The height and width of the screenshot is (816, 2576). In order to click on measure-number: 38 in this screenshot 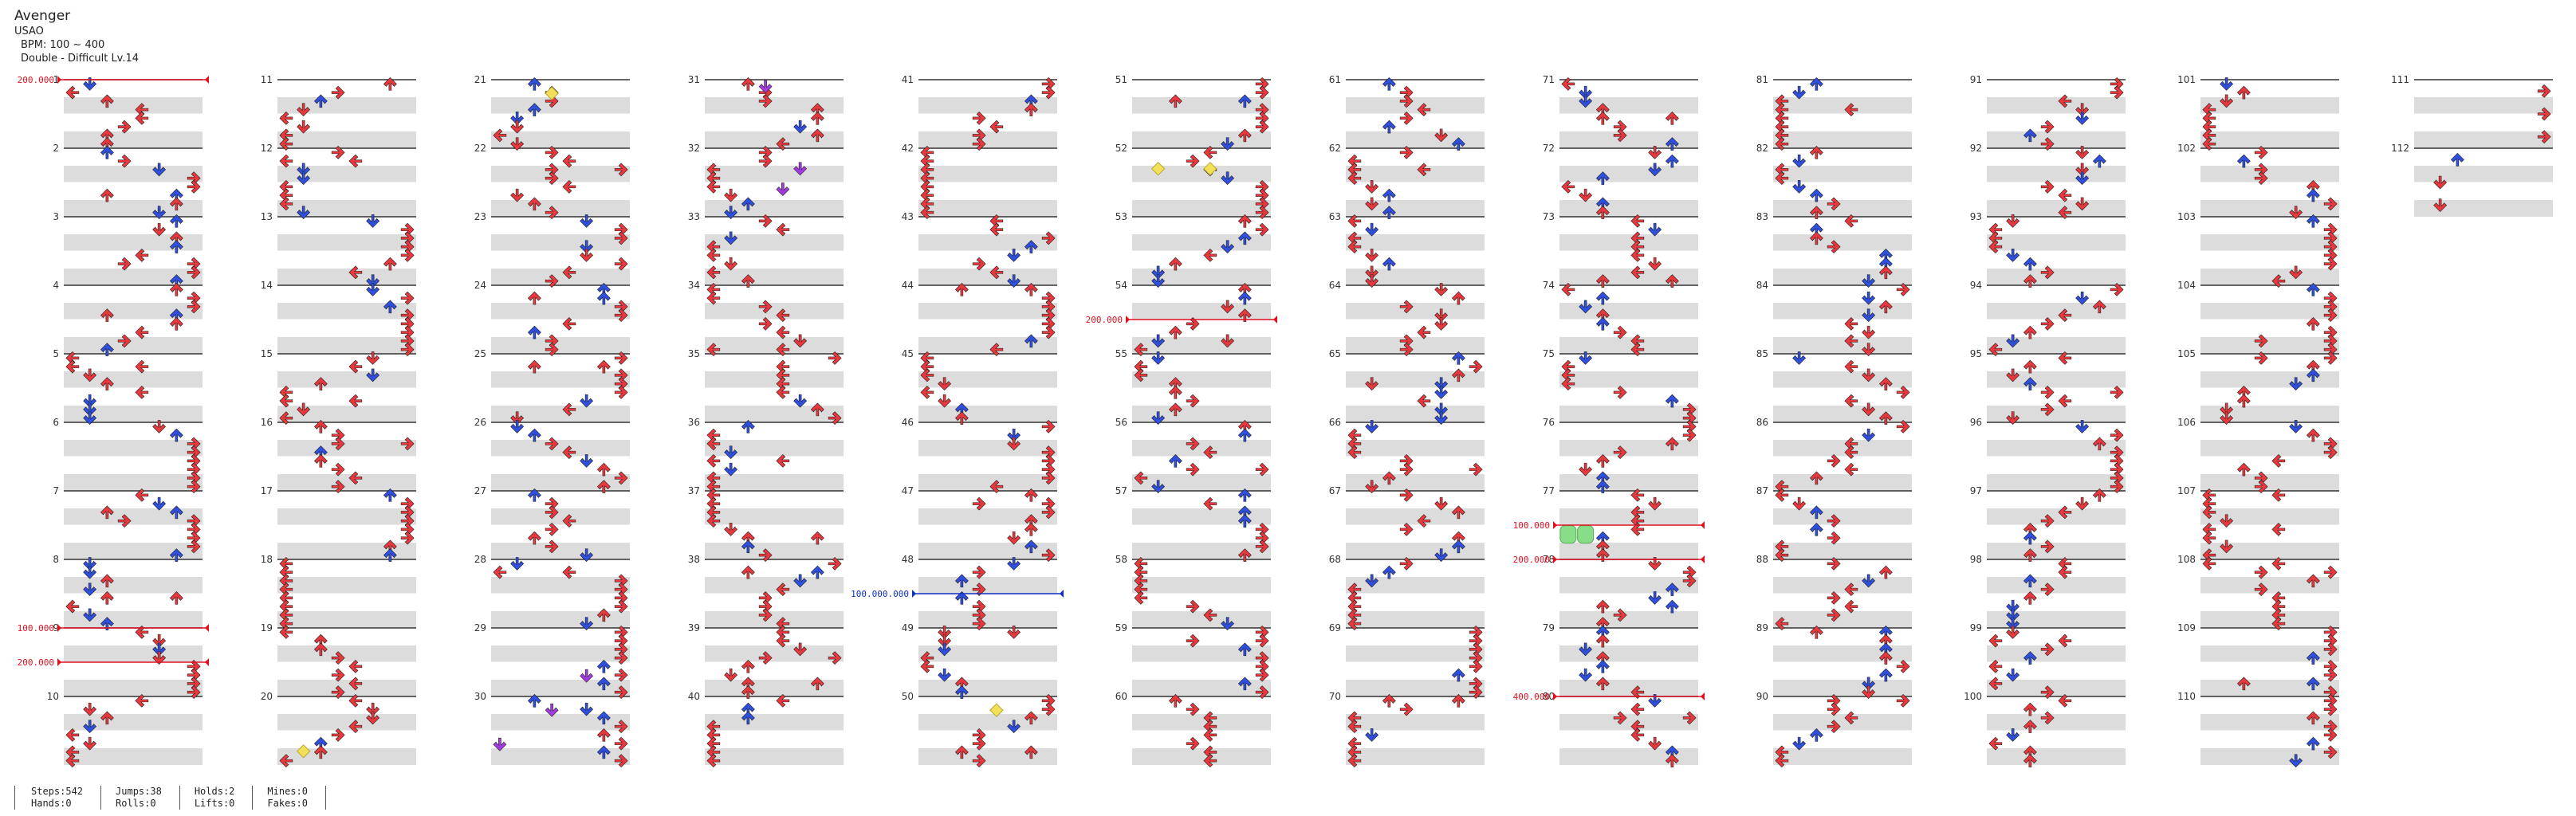, I will do `click(694, 559)`.